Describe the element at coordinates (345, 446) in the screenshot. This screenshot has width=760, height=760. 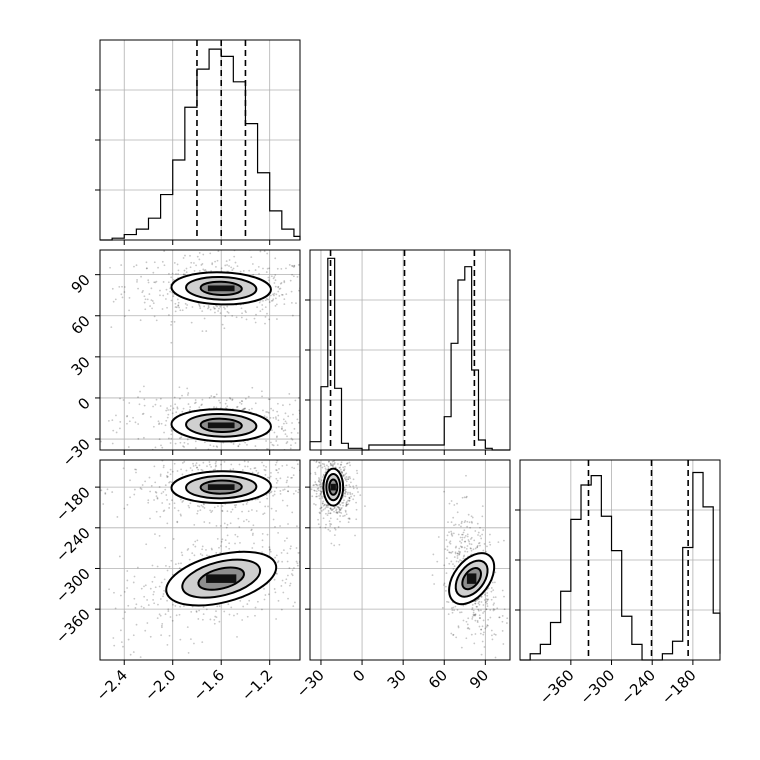
I see `histogram-bin` at that location.